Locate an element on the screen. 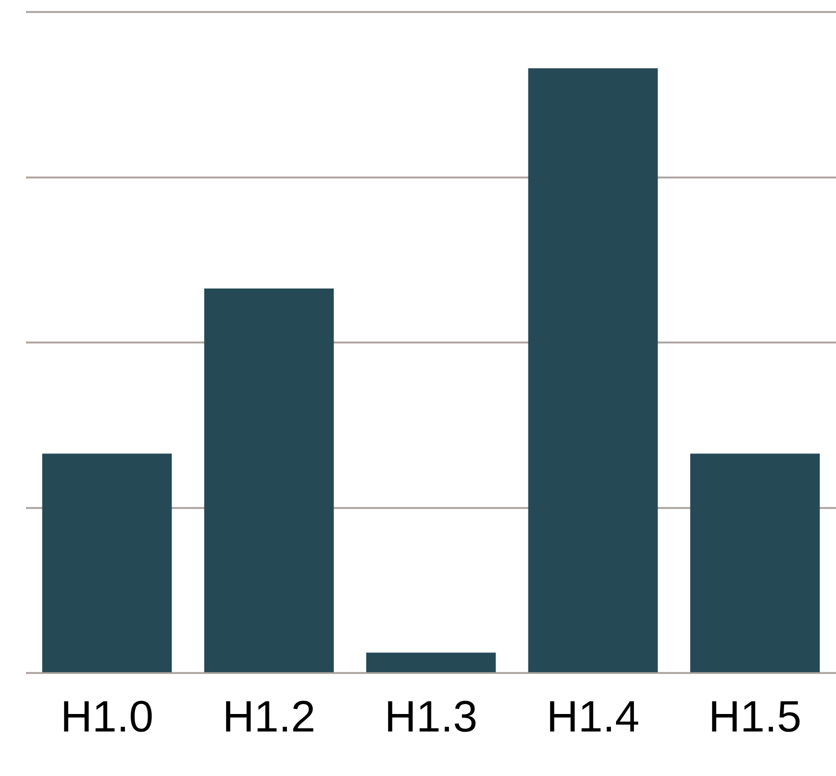 This screenshot has width=836, height=776. x-tick-label: H1.5 is located at coordinates (755, 717).